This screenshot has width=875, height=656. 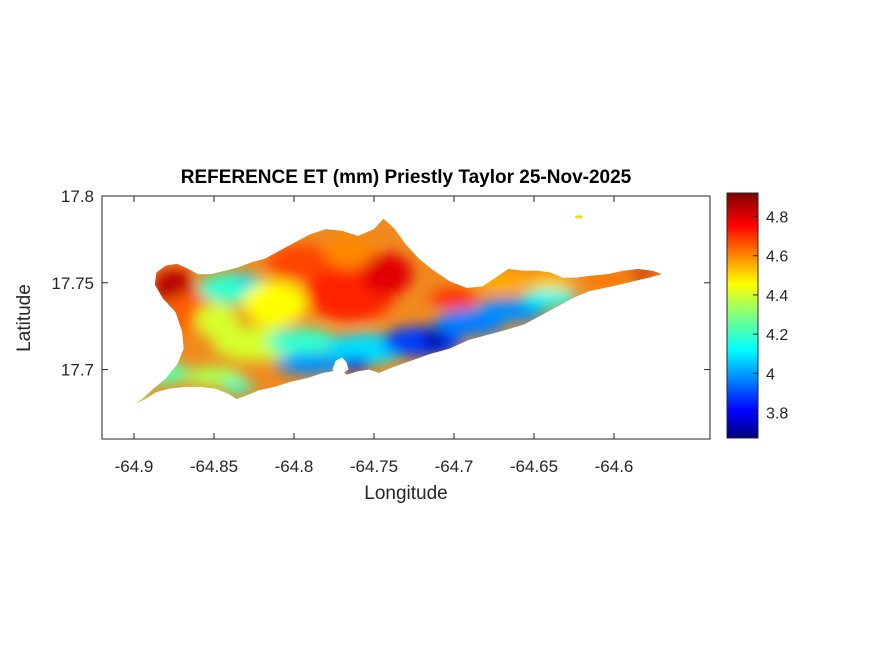 What do you see at coordinates (777, 414) in the screenshot?
I see `colorbar-tick-label: 3.8` at bounding box center [777, 414].